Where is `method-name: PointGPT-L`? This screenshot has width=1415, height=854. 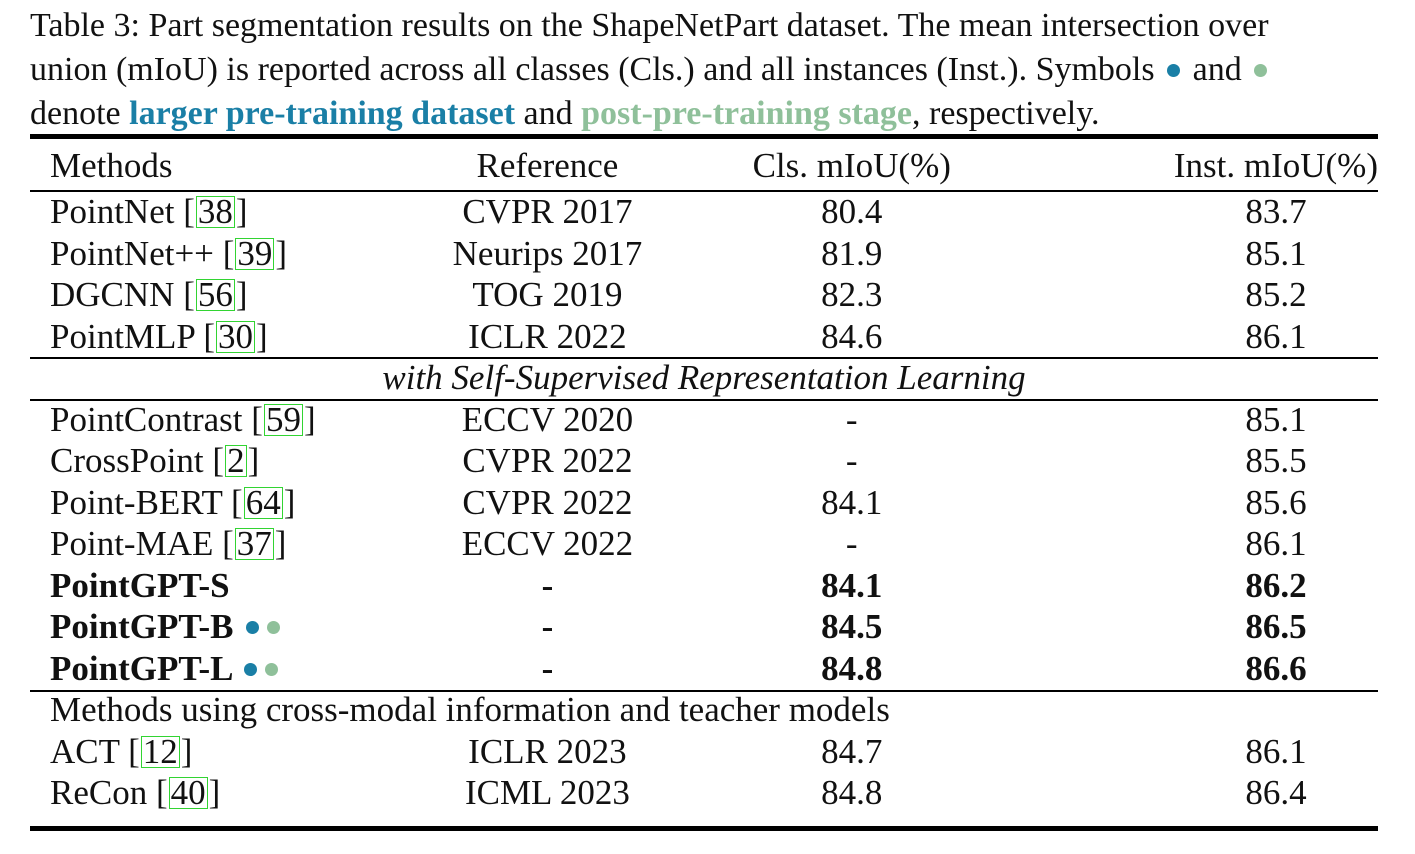
method-name: PointGPT-L is located at coordinates (141, 668).